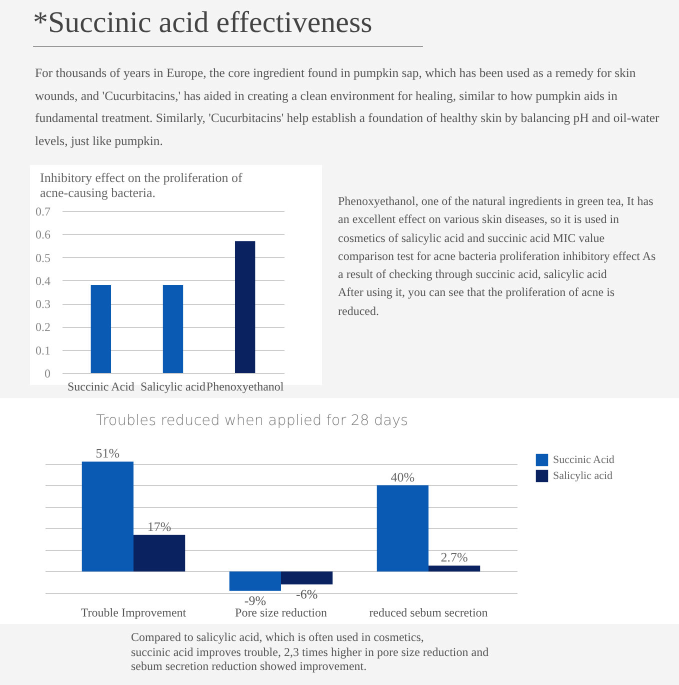 This screenshot has height=685, width=679. What do you see at coordinates (43, 327) in the screenshot?
I see `y-tick-label: 0.2` at bounding box center [43, 327].